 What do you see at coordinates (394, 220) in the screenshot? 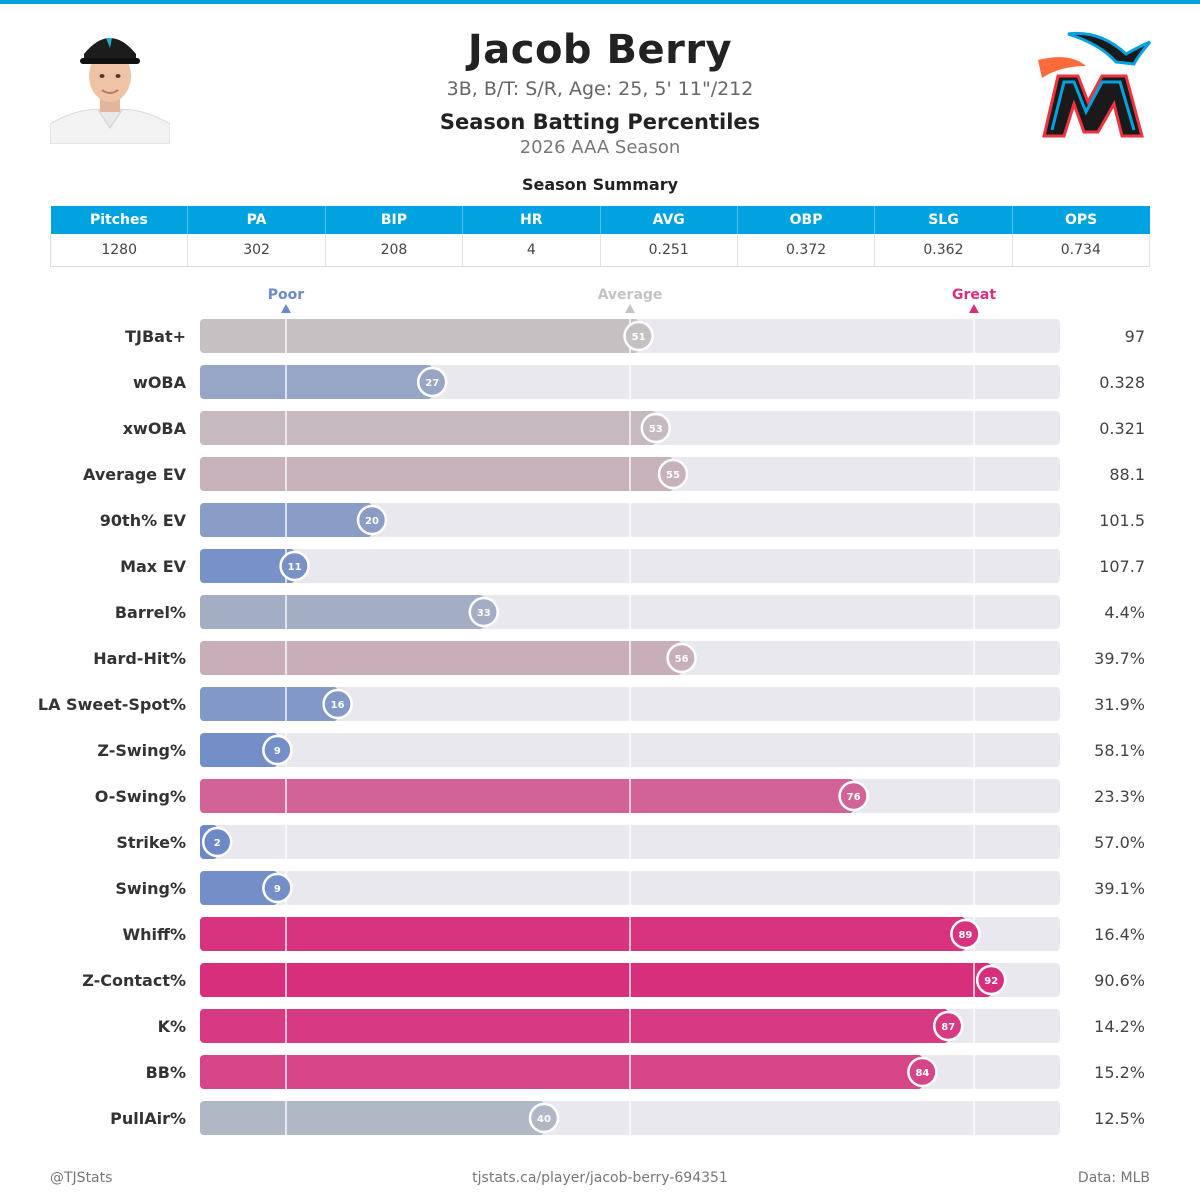
I see `summary-header-cell: BIP` at bounding box center [394, 220].